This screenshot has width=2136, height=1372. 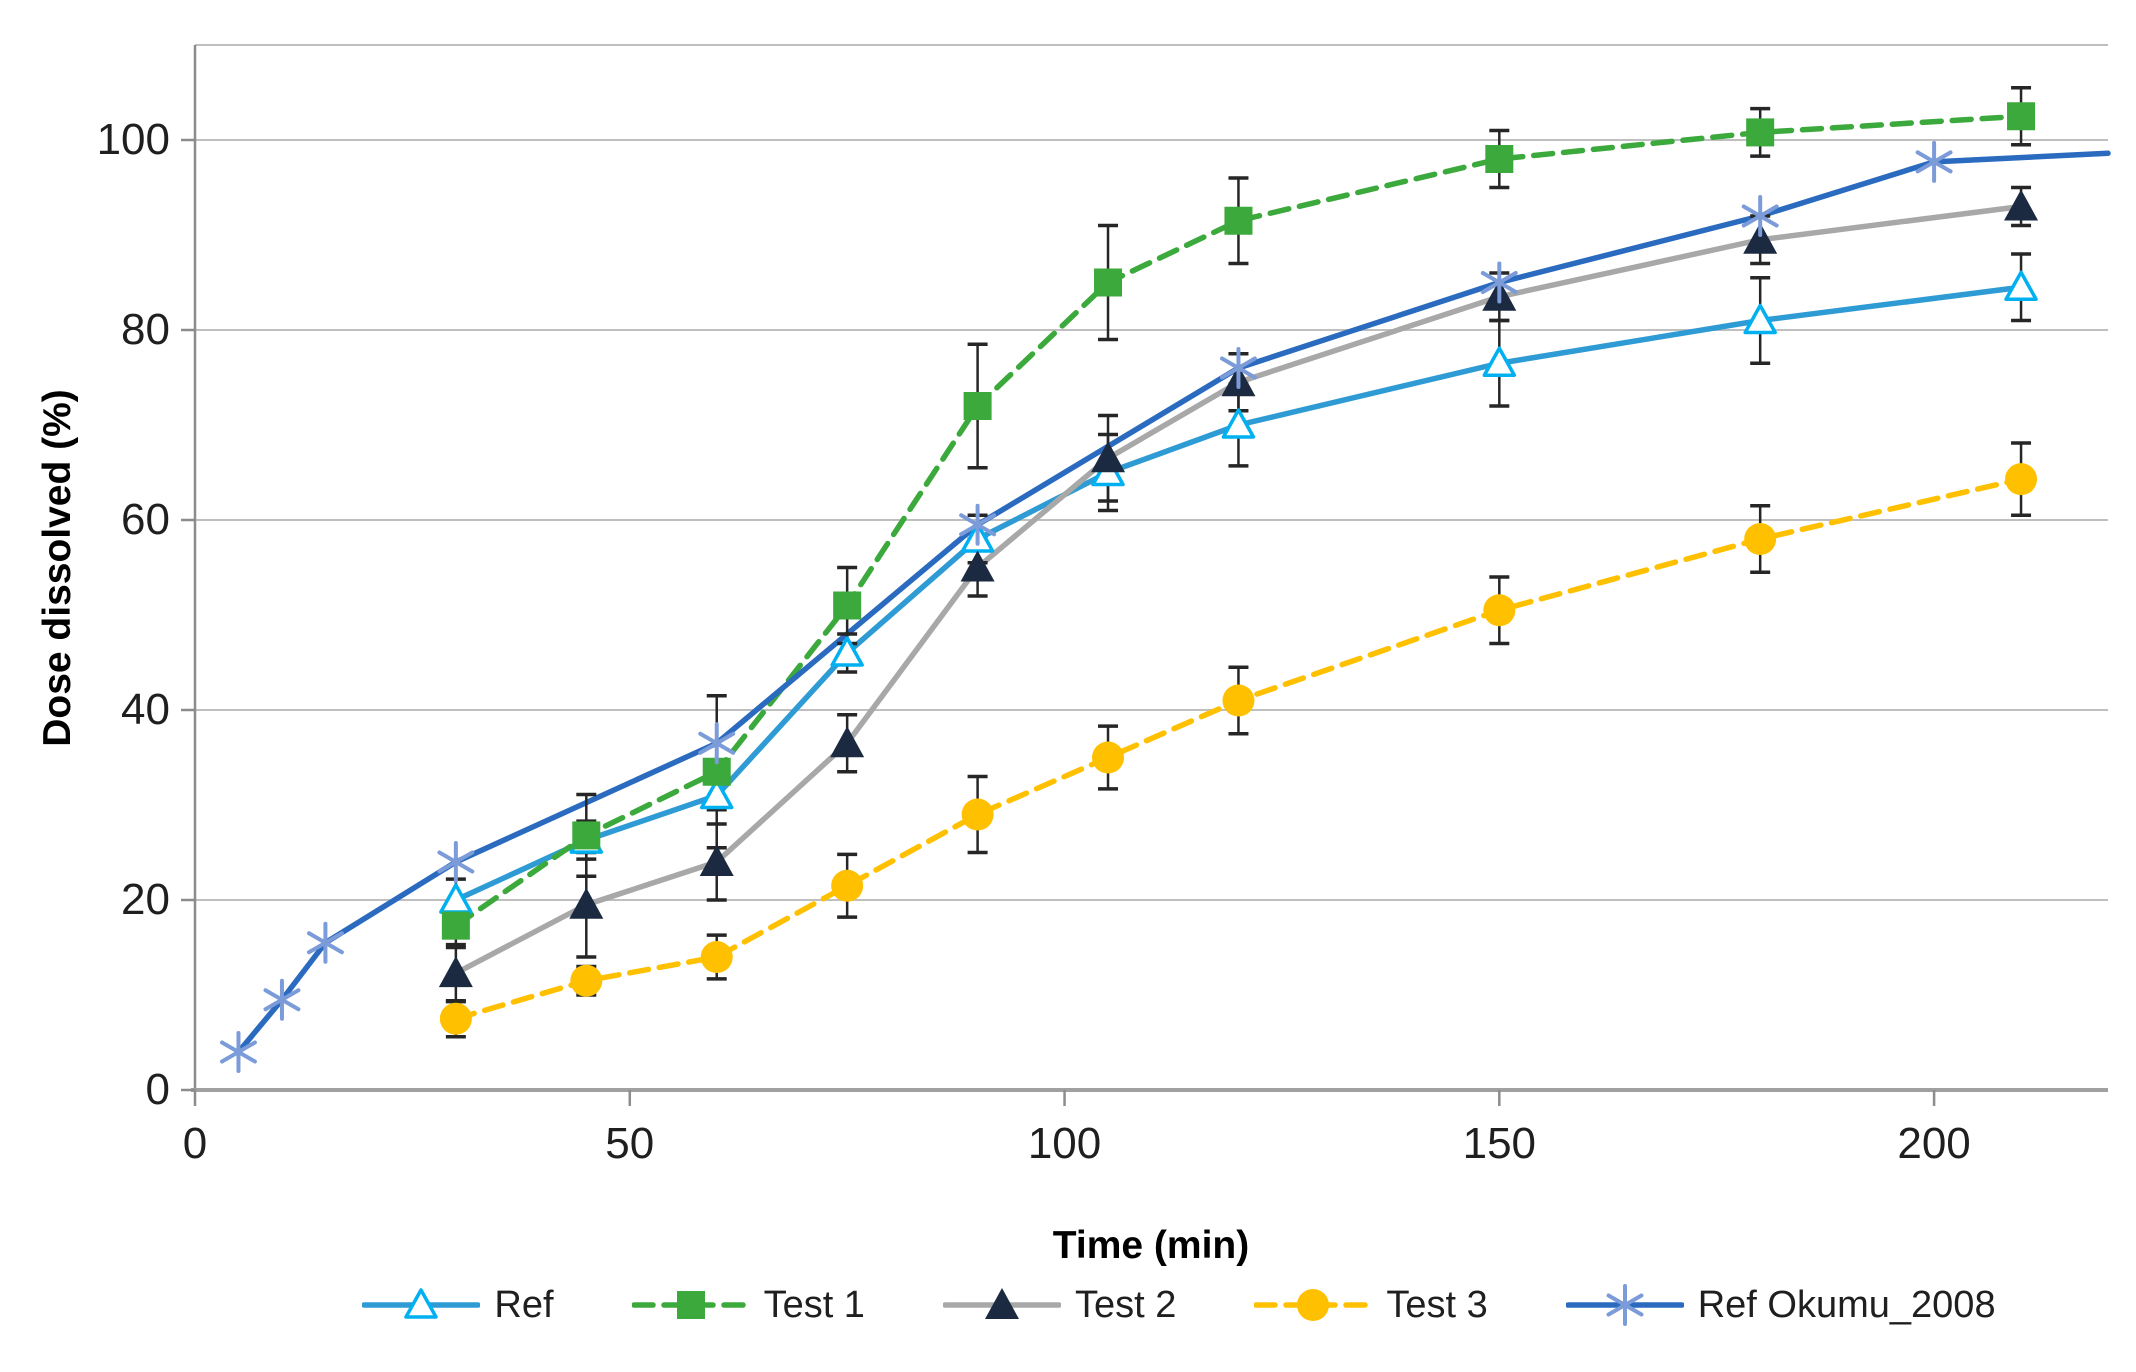 What do you see at coordinates (1151, 1245) in the screenshot?
I see `x-axis-title: Time (min)` at bounding box center [1151, 1245].